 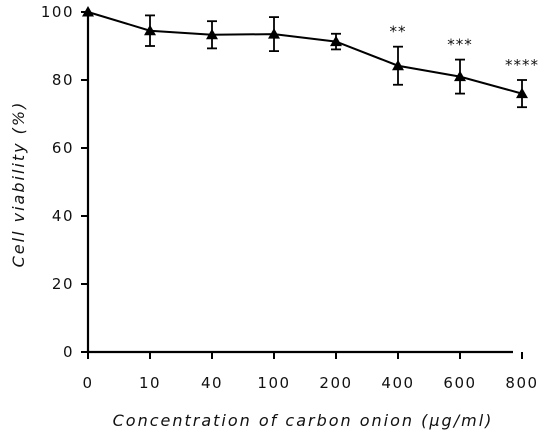 What do you see at coordinates (63, 284) in the screenshot?
I see `y-tick-label: 20` at bounding box center [63, 284].